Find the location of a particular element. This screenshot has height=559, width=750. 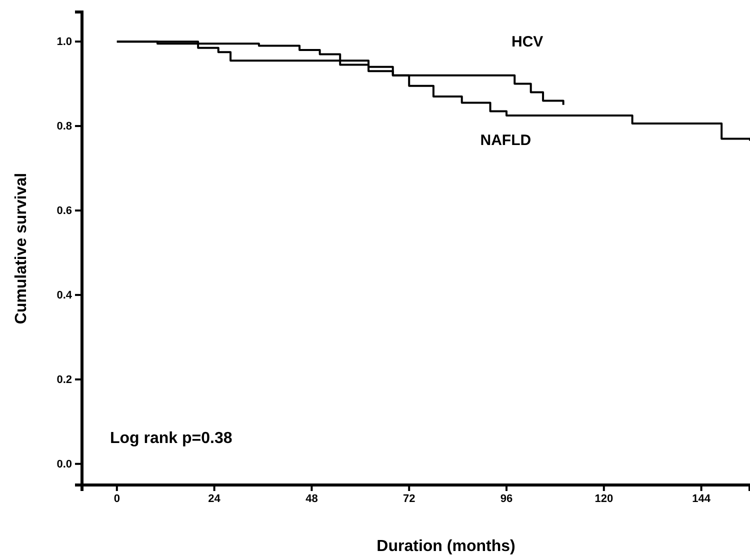

y-tick-label: 0.4 is located at coordinates (64, 295).